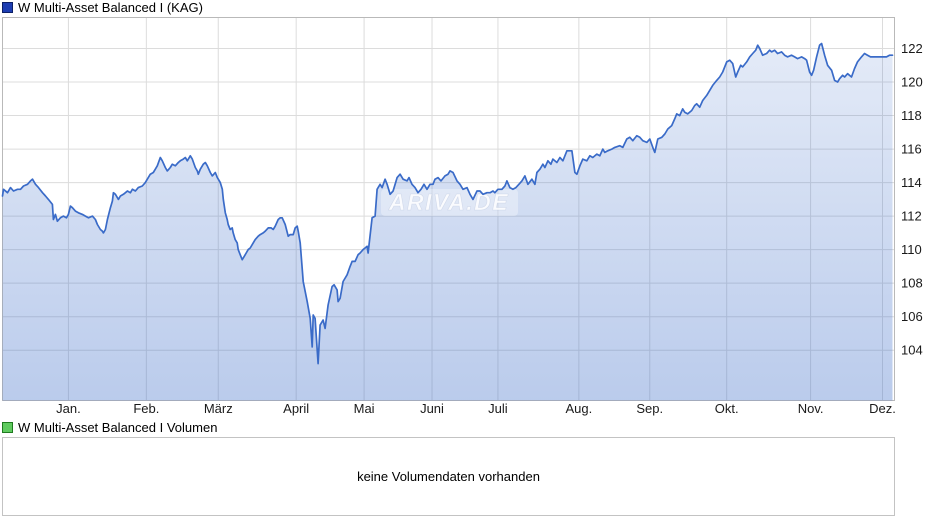 This screenshot has width=940, height=526. I want to click on y-tick-label: 118, so click(911, 115).